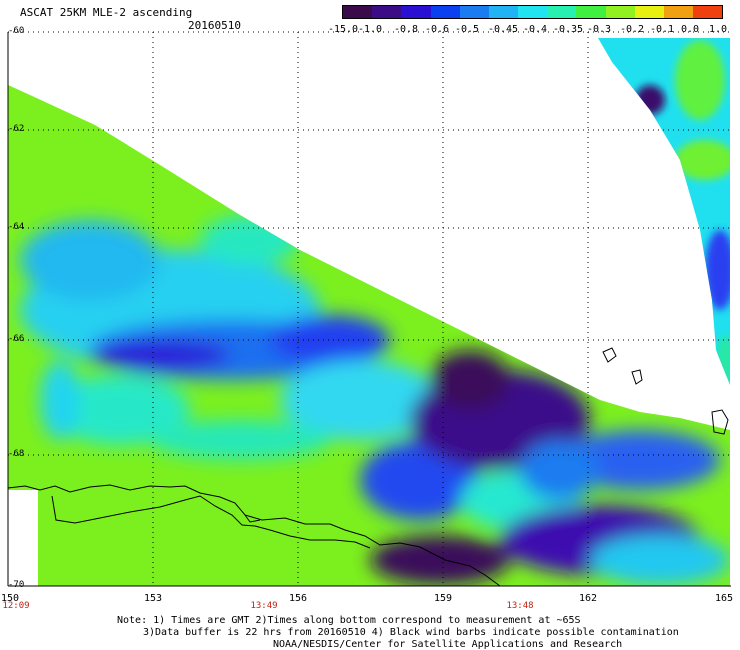 Image resolution: width=740 pixels, height=650 pixels. What do you see at coordinates (632, 29) in the screenshot?
I see `colorbar-label: -0.2` at bounding box center [632, 29].